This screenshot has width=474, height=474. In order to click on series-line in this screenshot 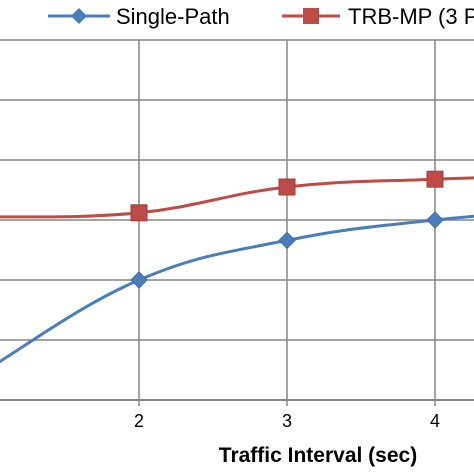, I will do `click(237, 197)`.